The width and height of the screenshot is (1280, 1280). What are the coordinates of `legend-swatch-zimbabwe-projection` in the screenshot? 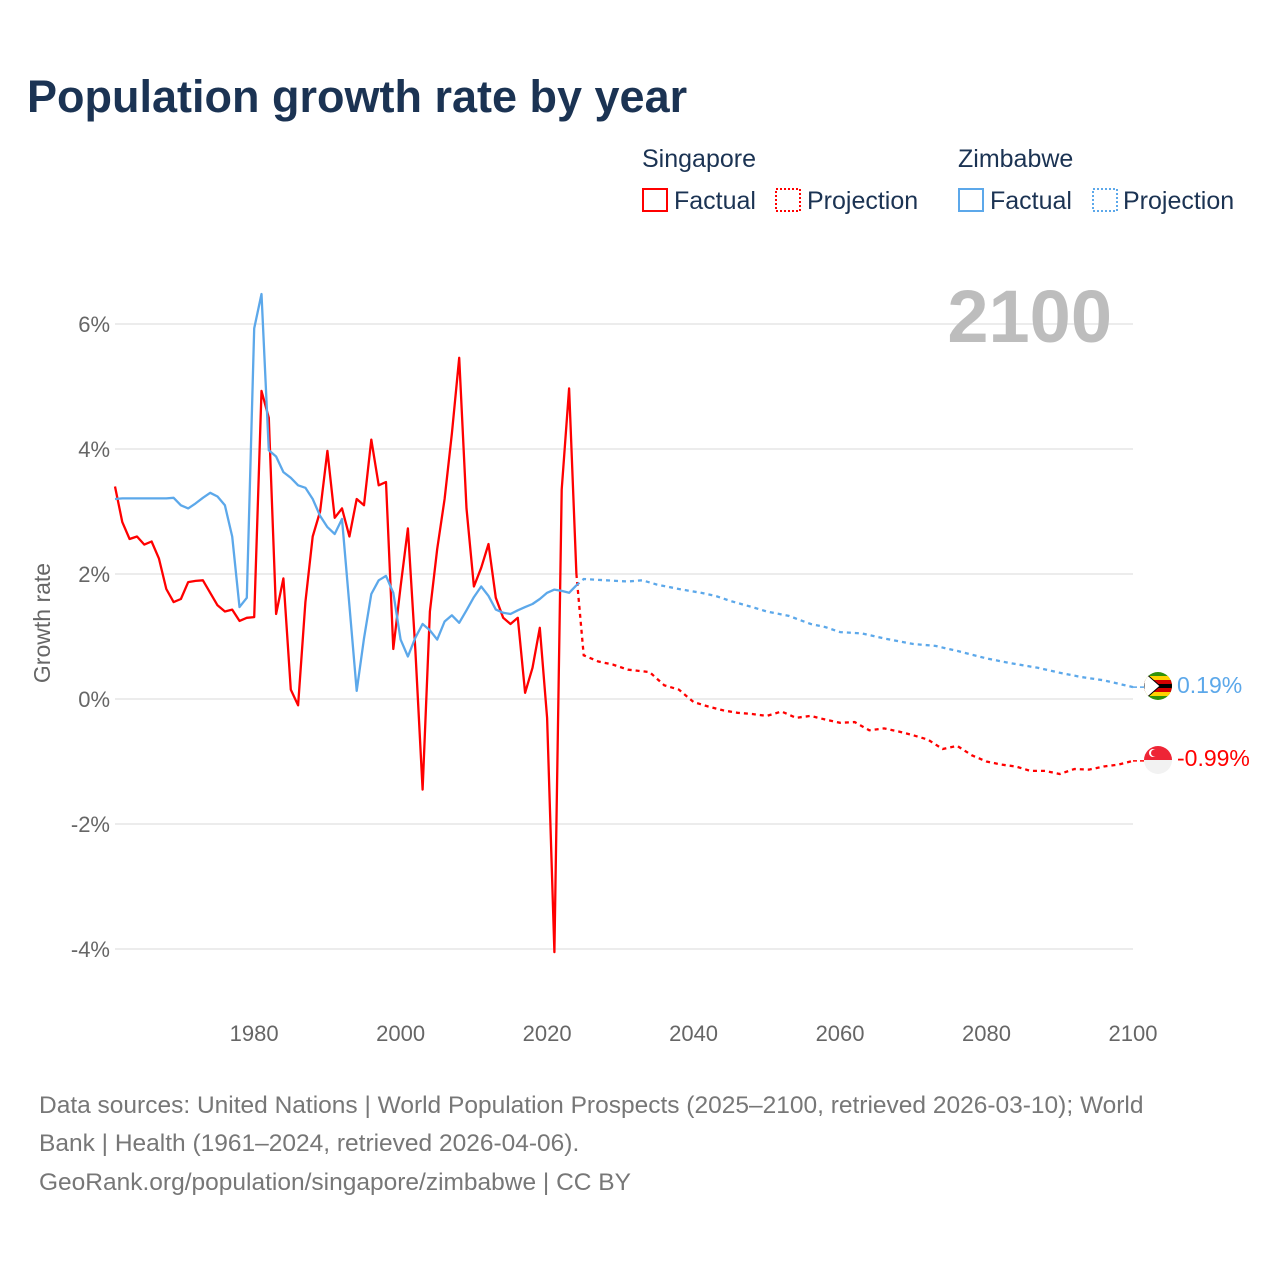 It's located at (1105, 200).